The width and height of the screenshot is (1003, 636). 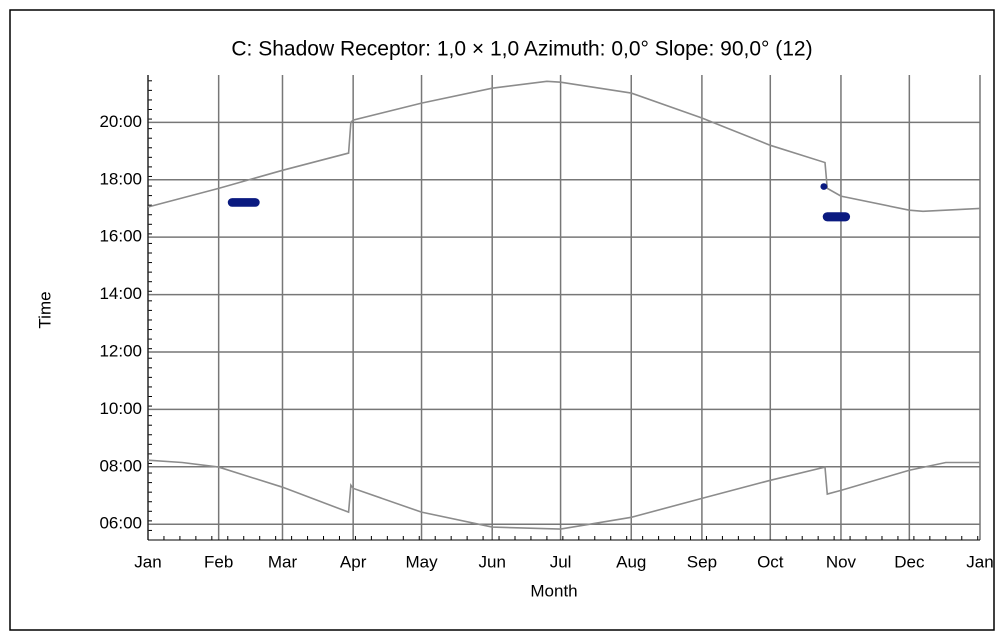 I want to click on x-axis-label: Month, so click(x=553, y=590).